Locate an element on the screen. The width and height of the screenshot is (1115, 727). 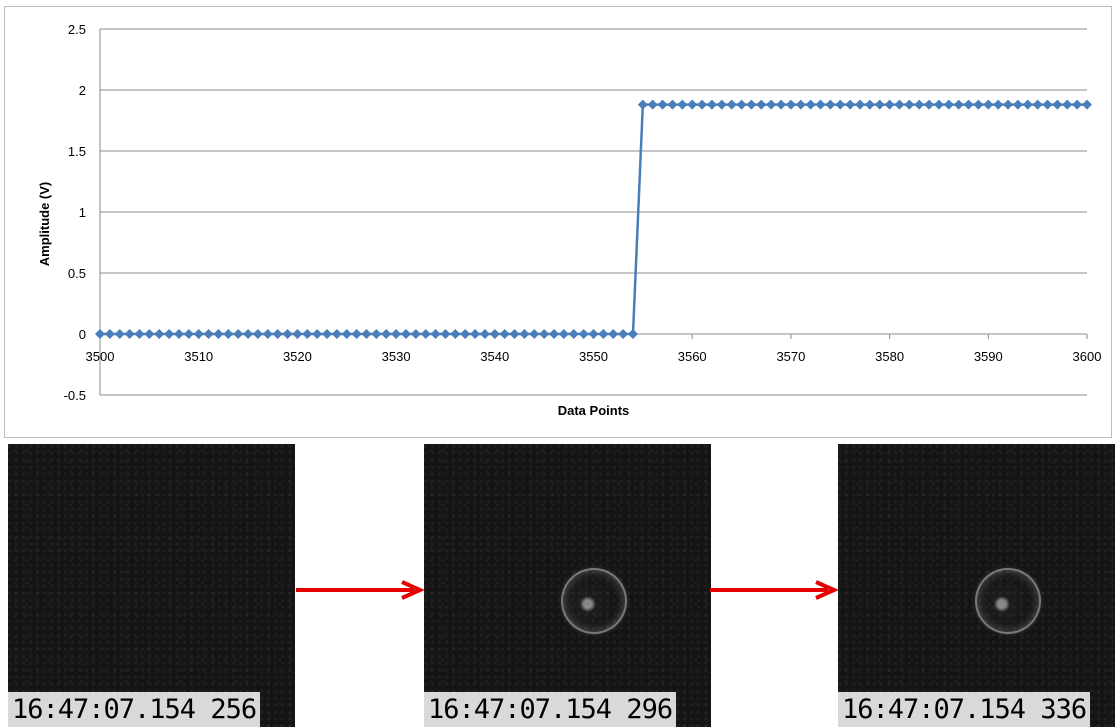
arrow-right-icon is located at coordinates (360, 590).